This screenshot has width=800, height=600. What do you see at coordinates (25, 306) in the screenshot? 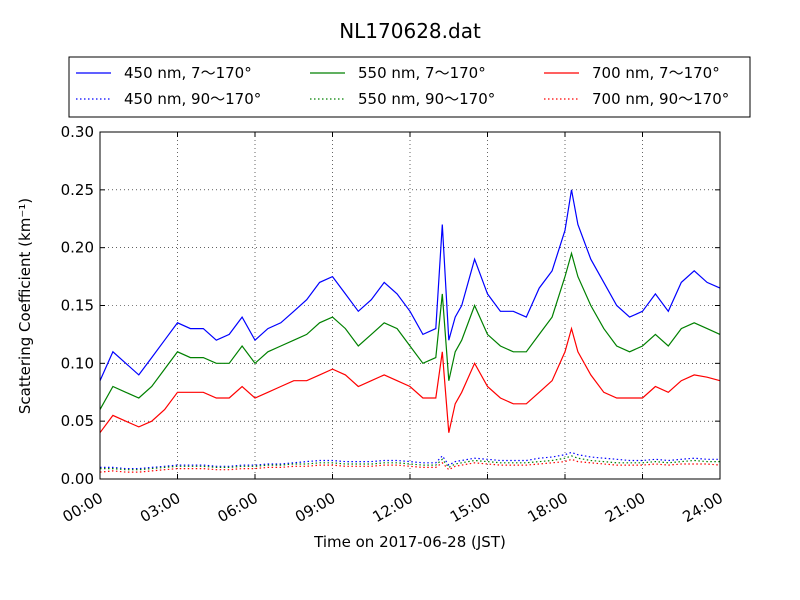
I see `y-axis-label: Scattering Coefficient (km⁻¹)` at bounding box center [25, 306].